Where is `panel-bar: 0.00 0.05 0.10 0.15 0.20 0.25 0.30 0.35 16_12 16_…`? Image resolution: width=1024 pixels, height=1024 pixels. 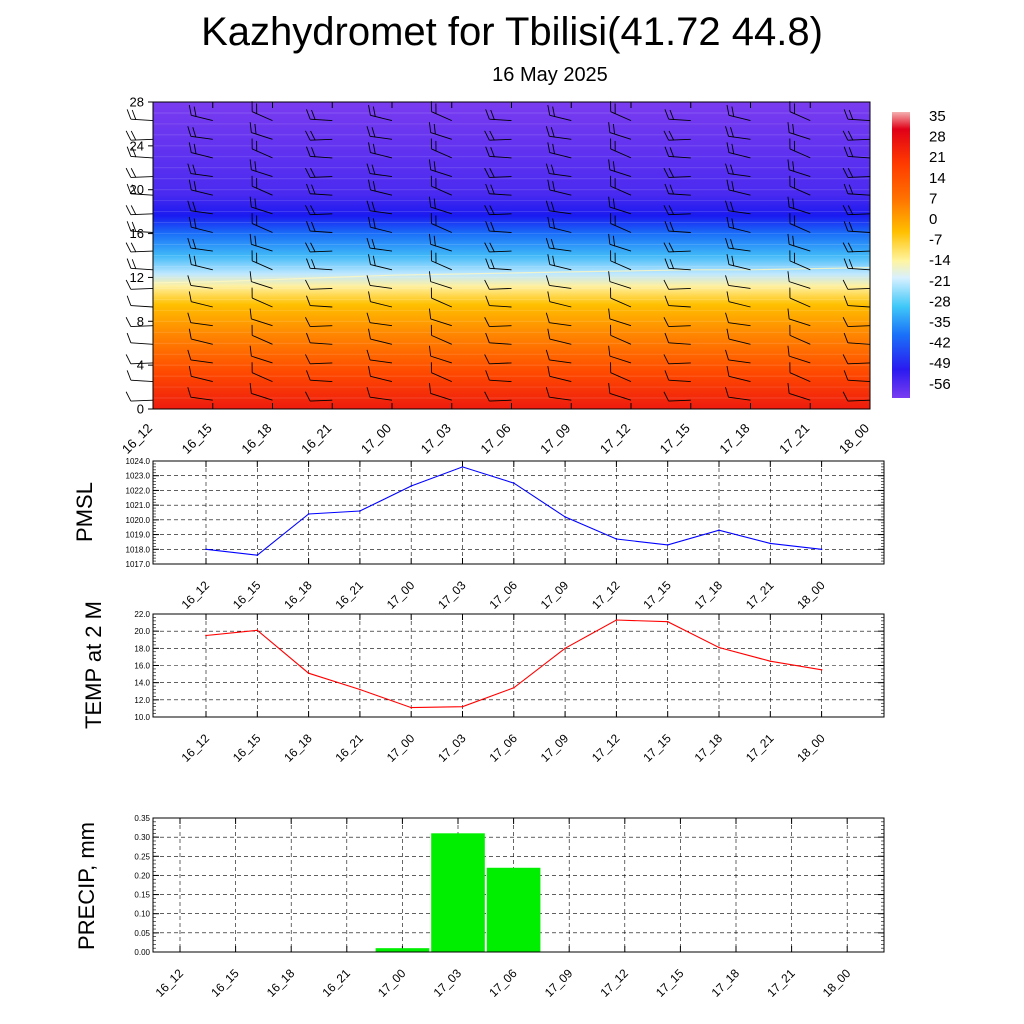 panel-bar: 0.00 0.05 0.10 0.15 0.20 0.25 0.30 0.35 16_12 16_… is located at coordinates (479, 907).